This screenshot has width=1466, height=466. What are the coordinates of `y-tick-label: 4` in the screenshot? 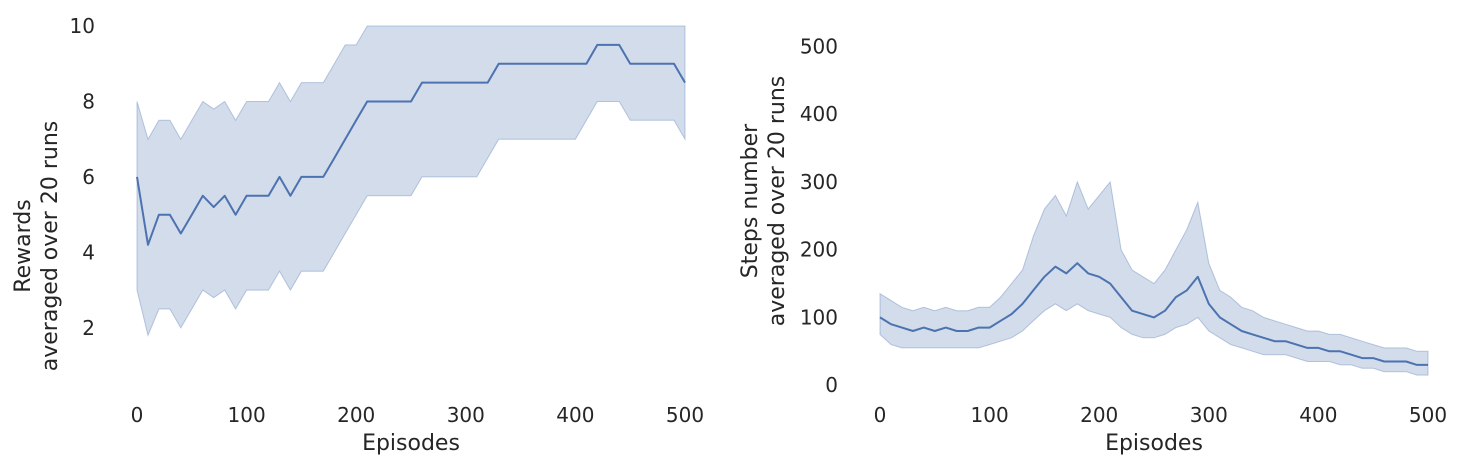 It's located at (88, 252).